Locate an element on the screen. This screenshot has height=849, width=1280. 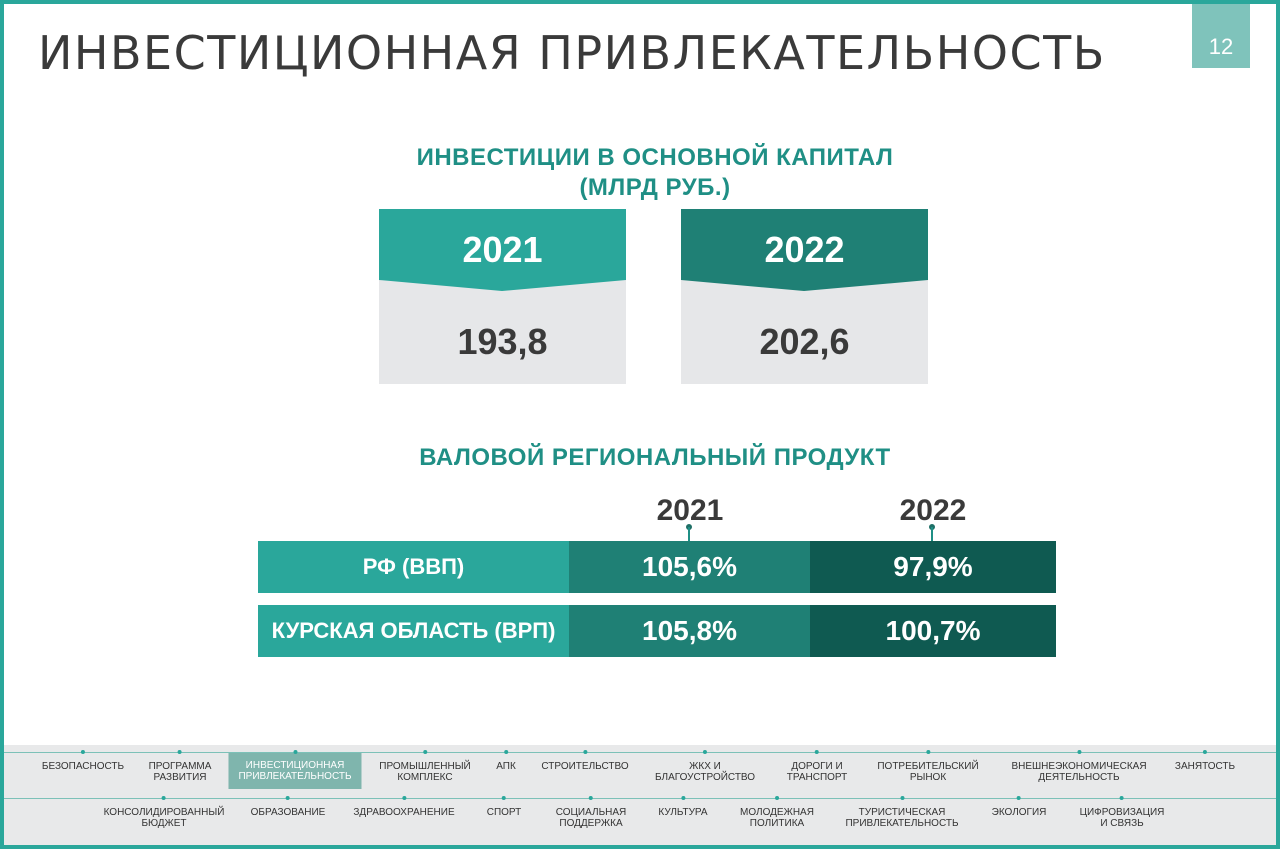
nav-item-label: ЦИФРОВИЗАЦИЯ is located at coordinates (1122, 812).